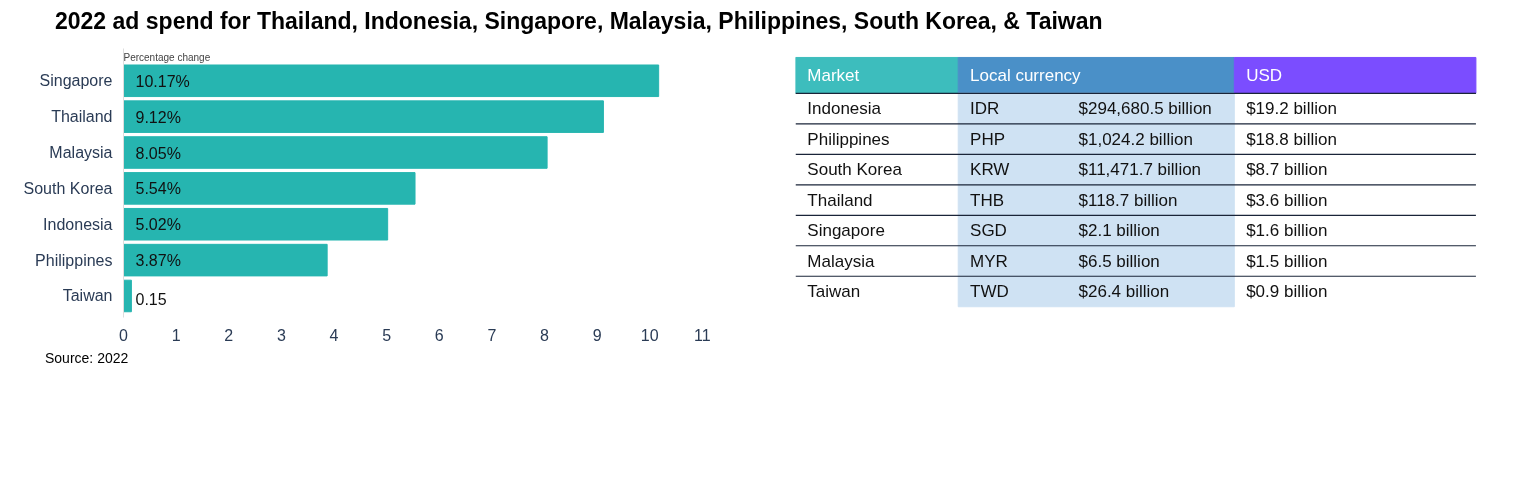 This screenshot has height=501, width=1536. I want to click on data-label: 9.12%, so click(158, 117).